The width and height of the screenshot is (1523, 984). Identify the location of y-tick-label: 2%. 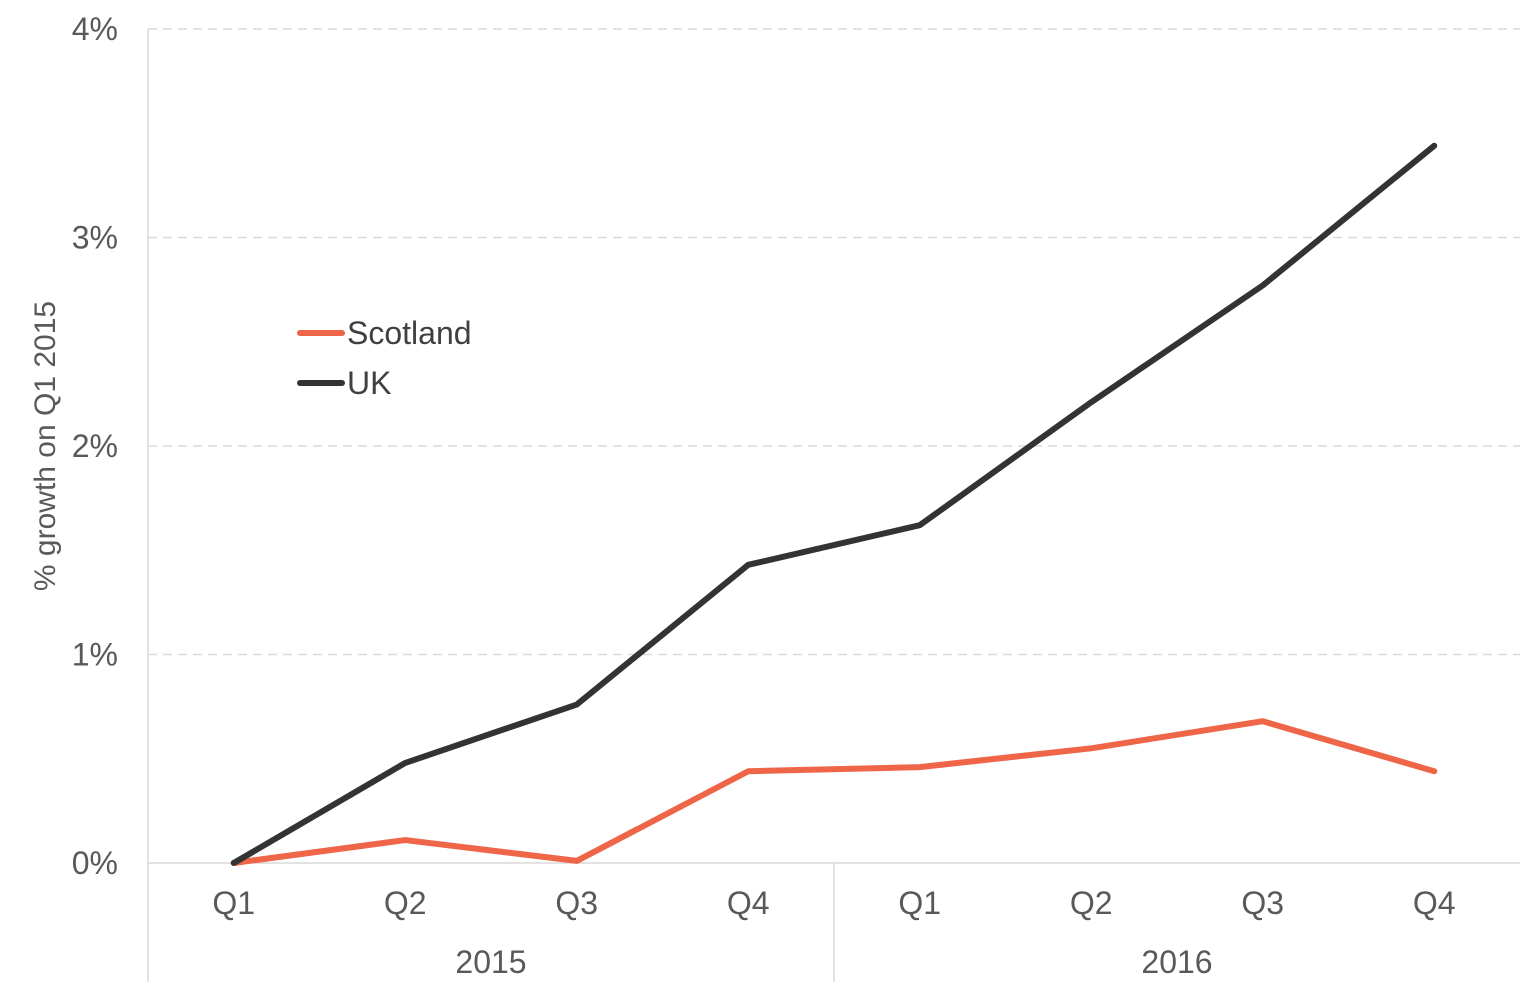
(95, 446).